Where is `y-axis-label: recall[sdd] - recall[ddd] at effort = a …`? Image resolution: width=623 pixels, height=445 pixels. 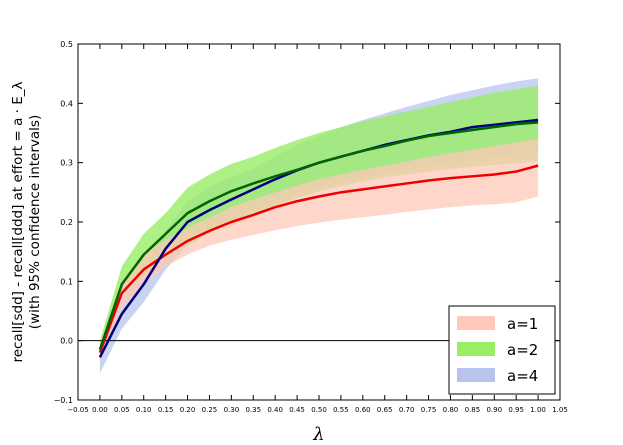 y-axis-label: recall[sdd] - recall[ddd] at effort = a … is located at coordinates (26, 221).